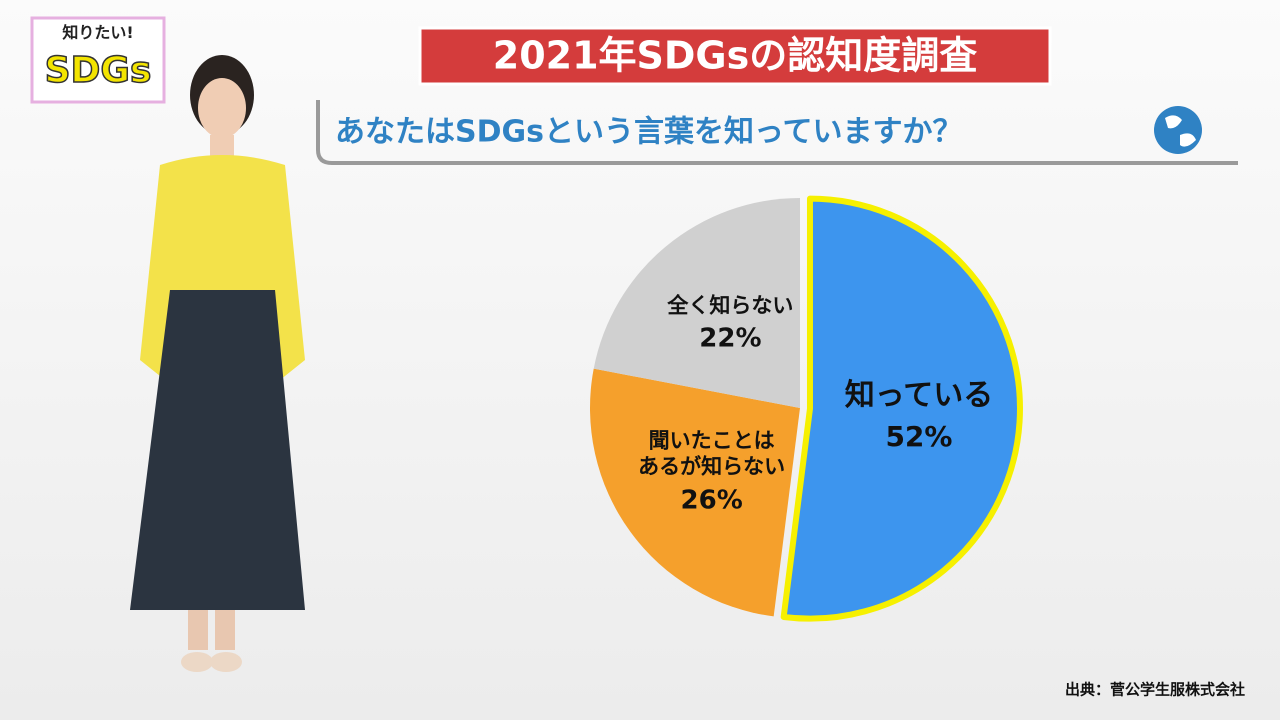 The image size is (1280, 720). I want to click on value-label: 26%, so click(711, 500).